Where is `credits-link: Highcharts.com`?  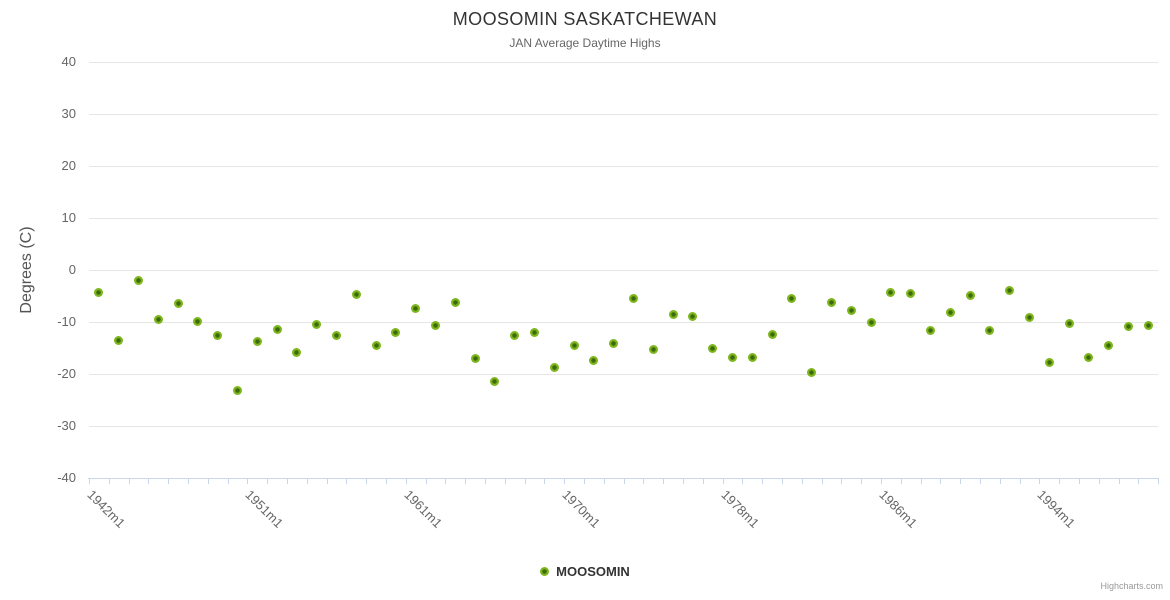 credits-link: Highcharts.com is located at coordinates (1131, 586).